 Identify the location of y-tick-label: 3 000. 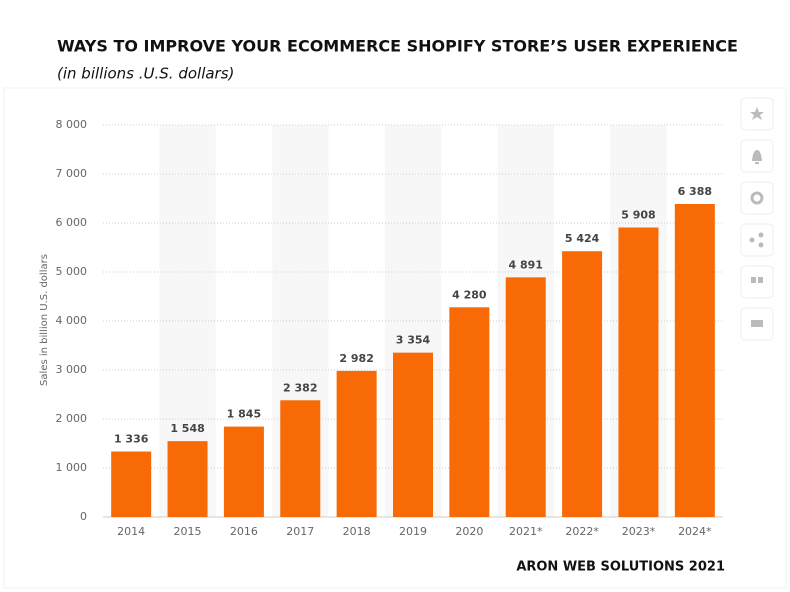
(72, 369).